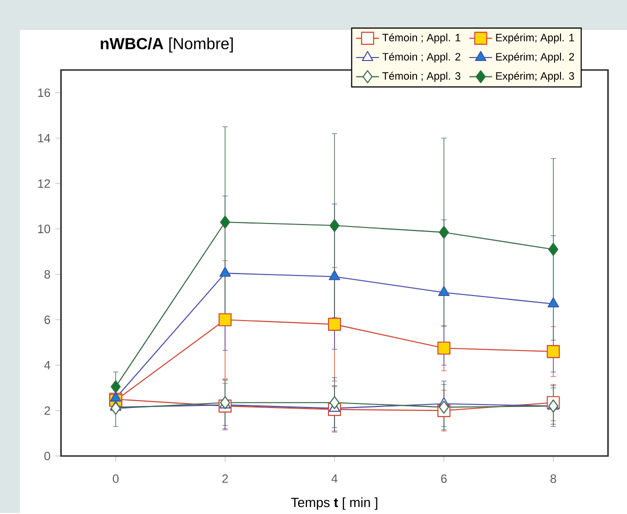  I want to click on legend-label: Témoin ; Appl. 2, so click(421, 57).